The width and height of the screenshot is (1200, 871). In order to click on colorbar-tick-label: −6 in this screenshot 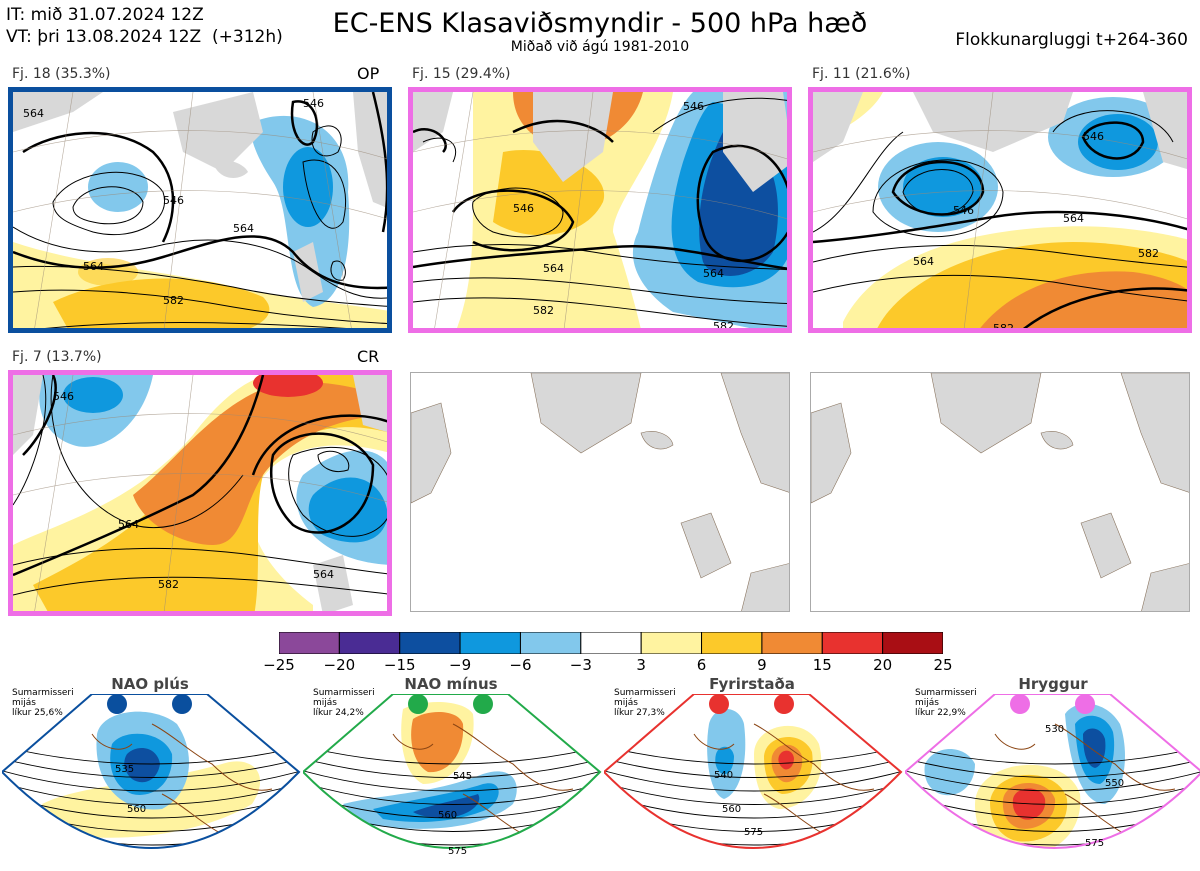, I will do `click(520, 665)`.